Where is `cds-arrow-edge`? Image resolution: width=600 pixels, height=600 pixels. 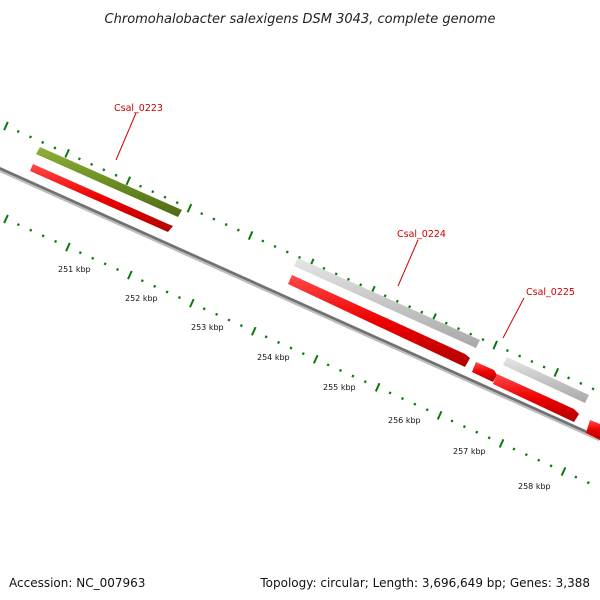
cds-arrow-edge is located at coordinates (593, 430).